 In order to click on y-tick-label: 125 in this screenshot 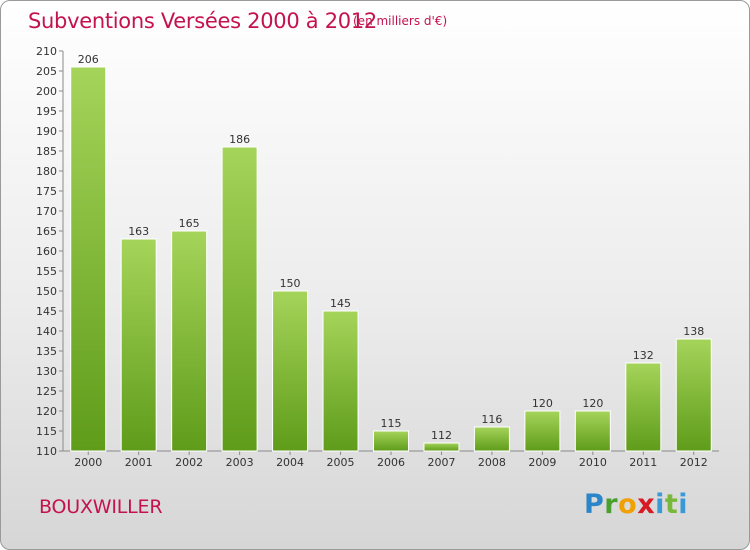, I will do `click(46, 391)`.